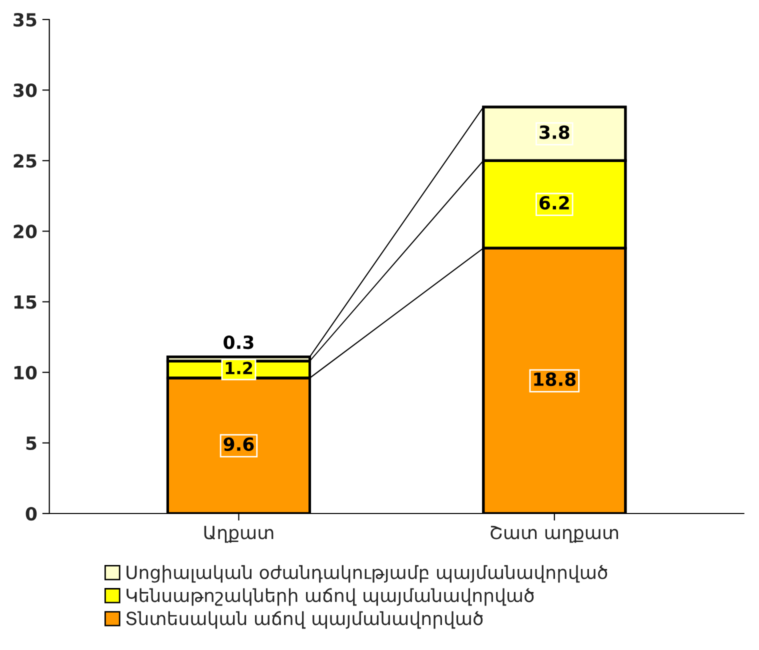  What do you see at coordinates (31, 443) in the screenshot?
I see `y-tick-label: 5` at bounding box center [31, 443].